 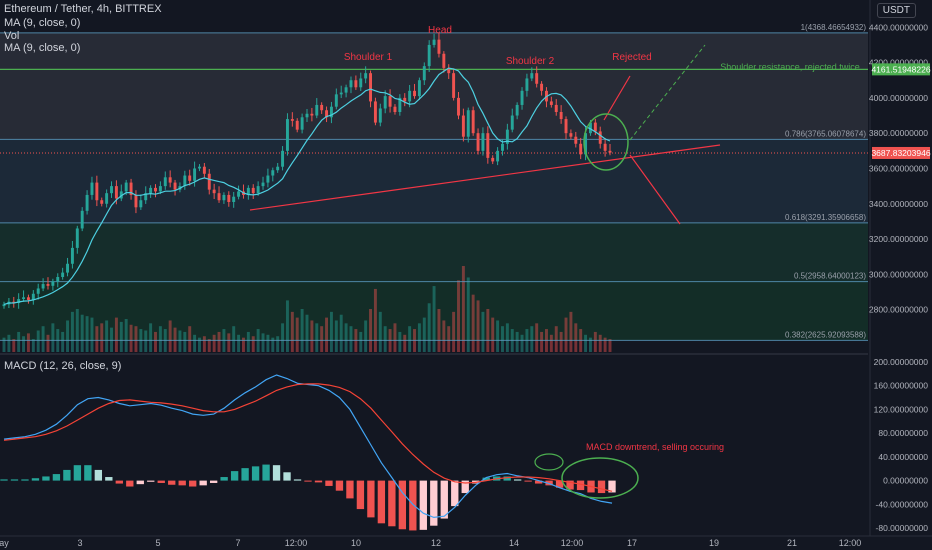 I want to click on price-tick-label: 4000.00000000, so click(x=898, y=98).